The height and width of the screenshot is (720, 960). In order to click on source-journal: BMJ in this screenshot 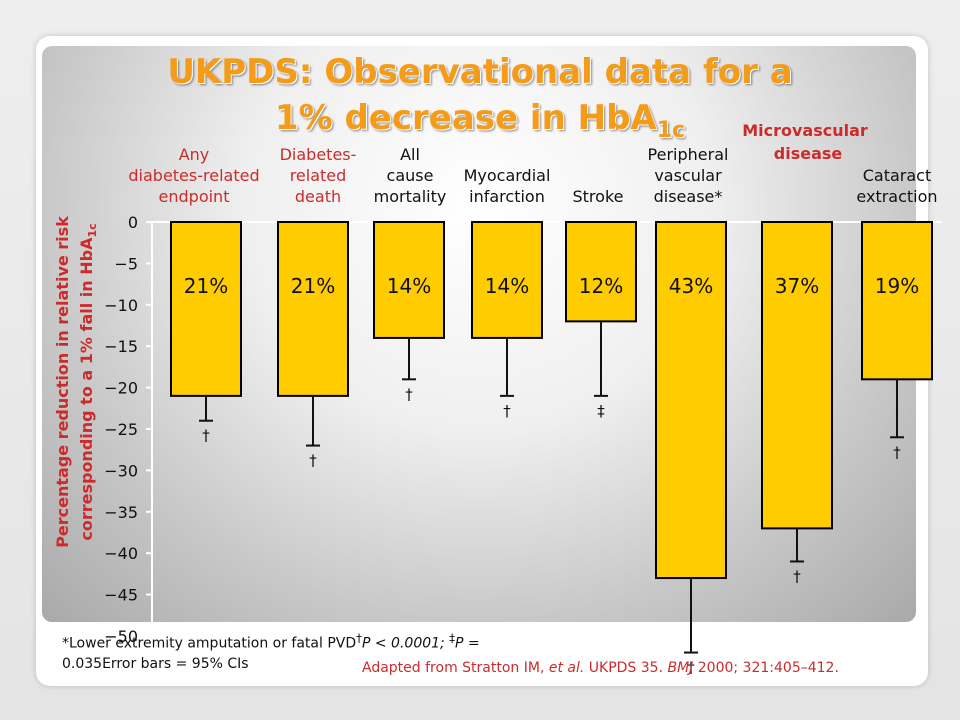, I will do `click(680, 668)`.